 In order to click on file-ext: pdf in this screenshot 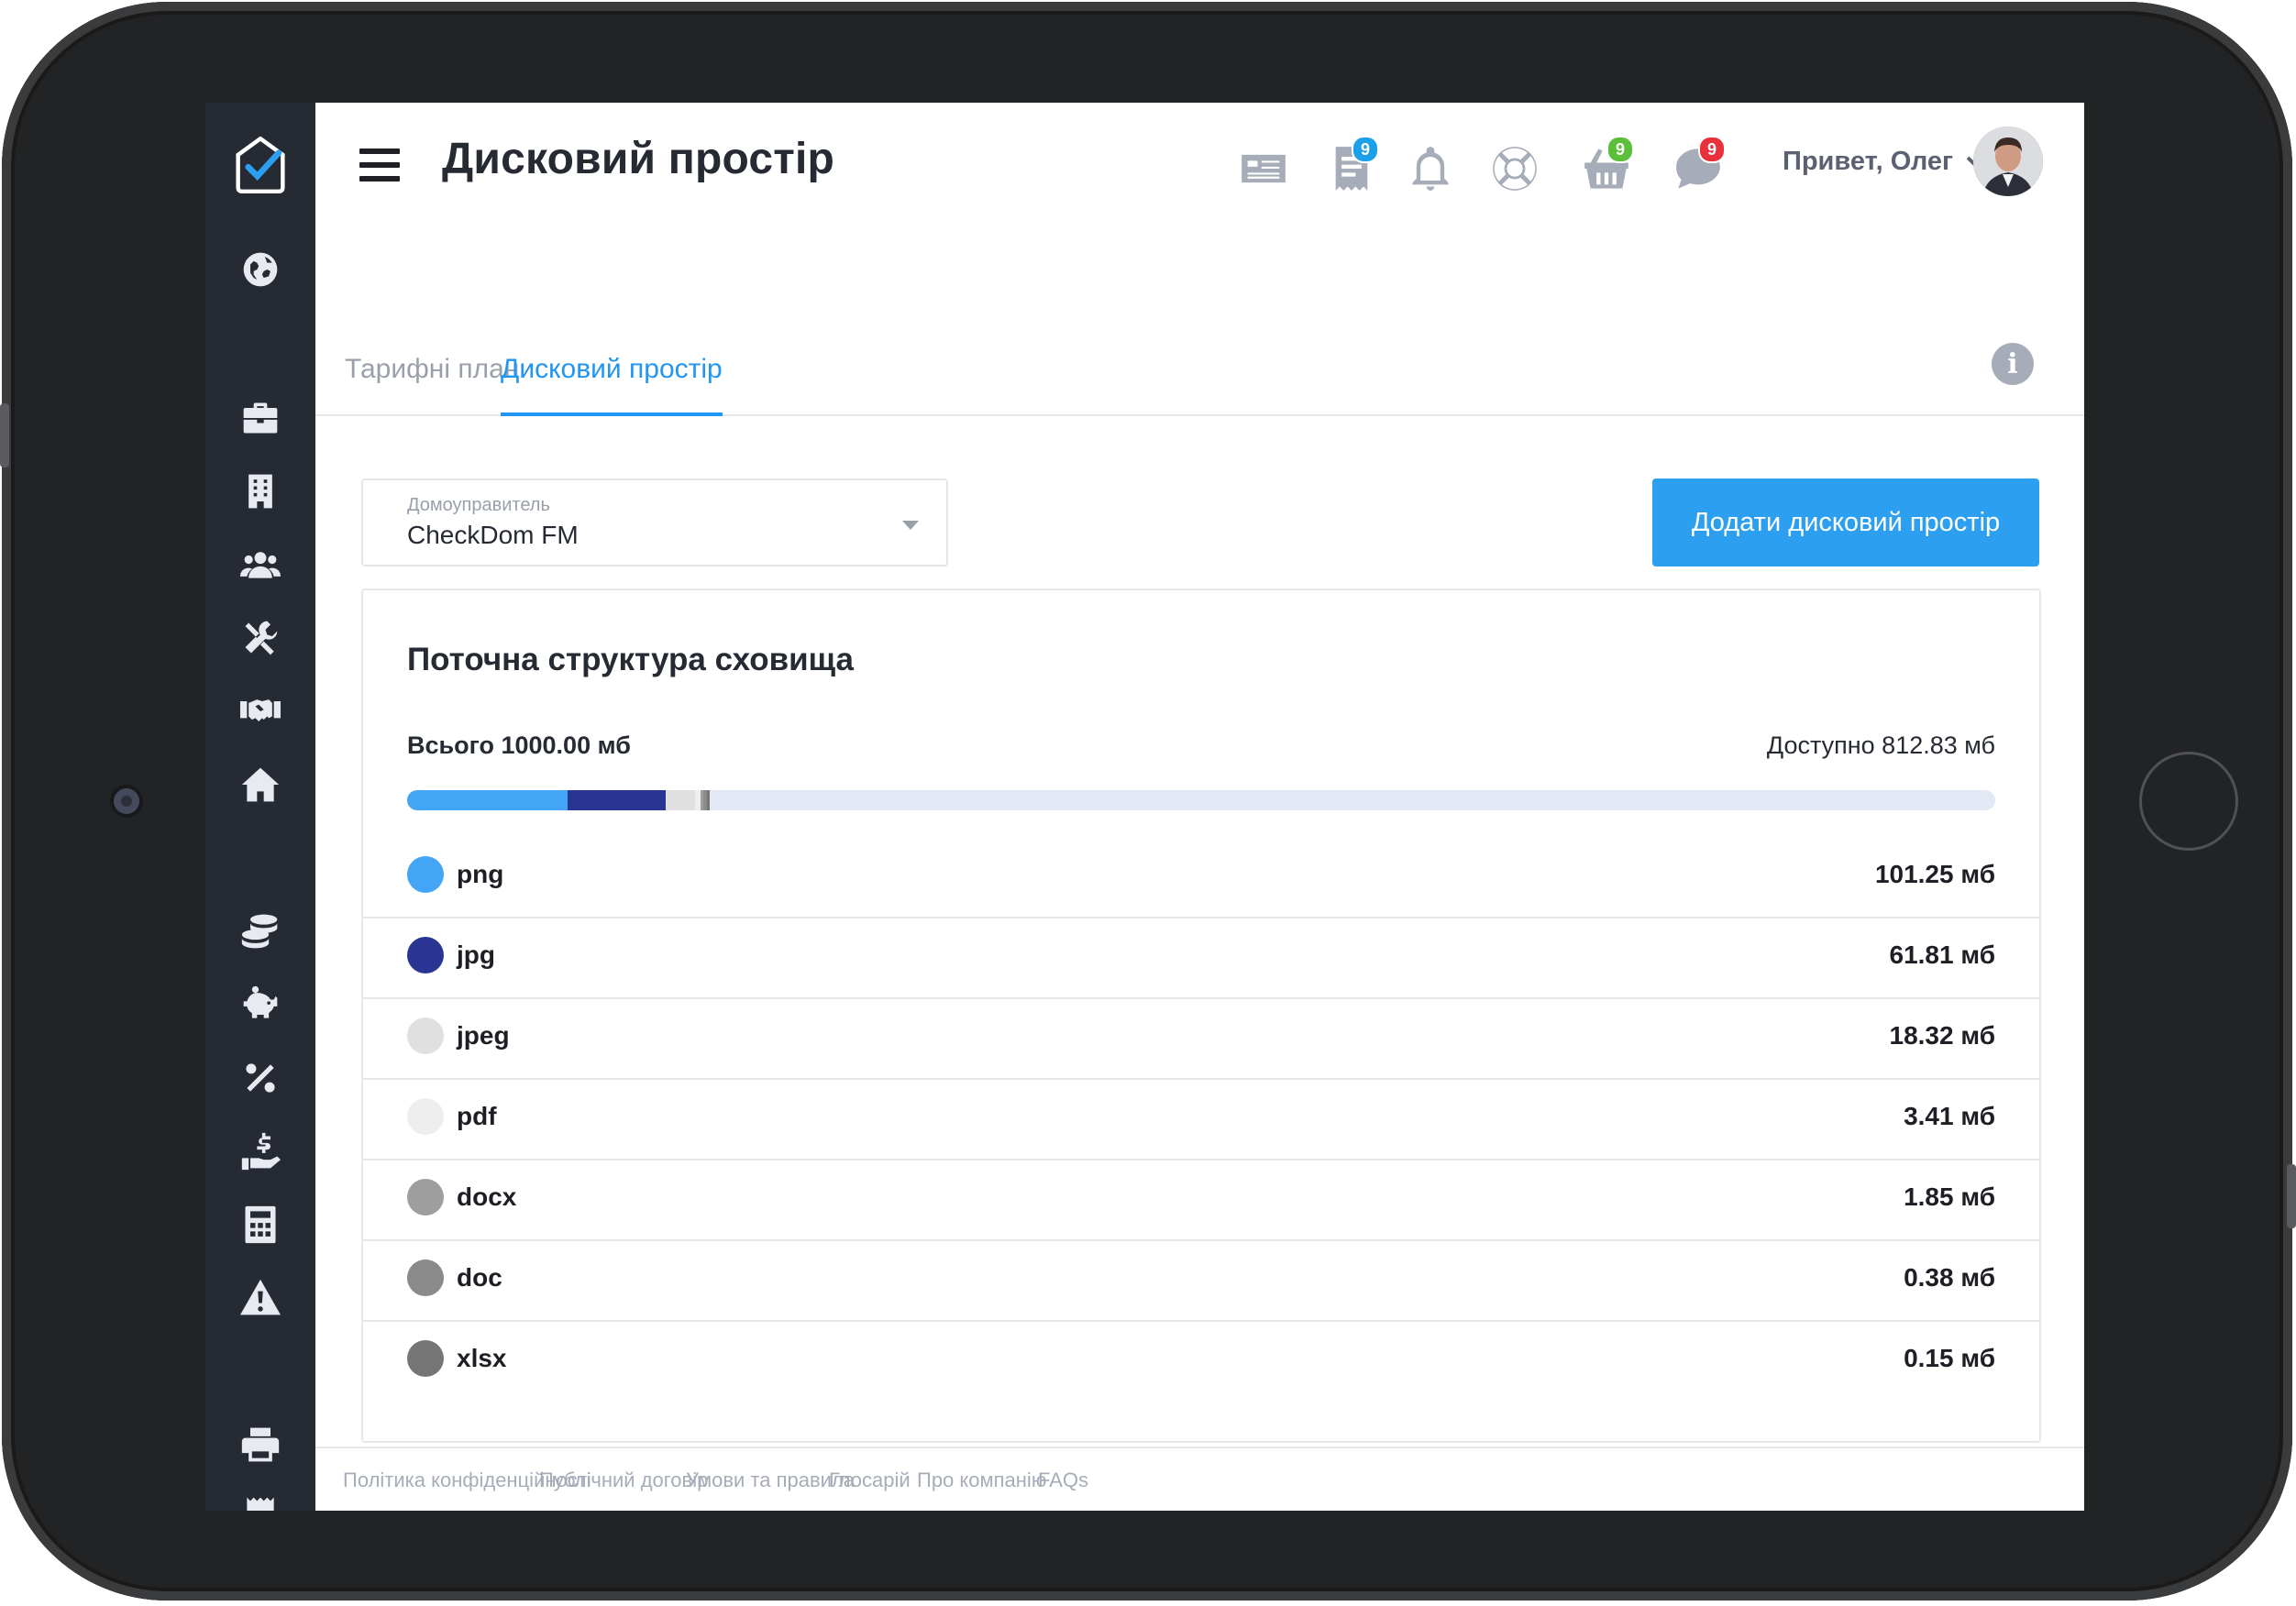, I will do `click(477, 1116)`.